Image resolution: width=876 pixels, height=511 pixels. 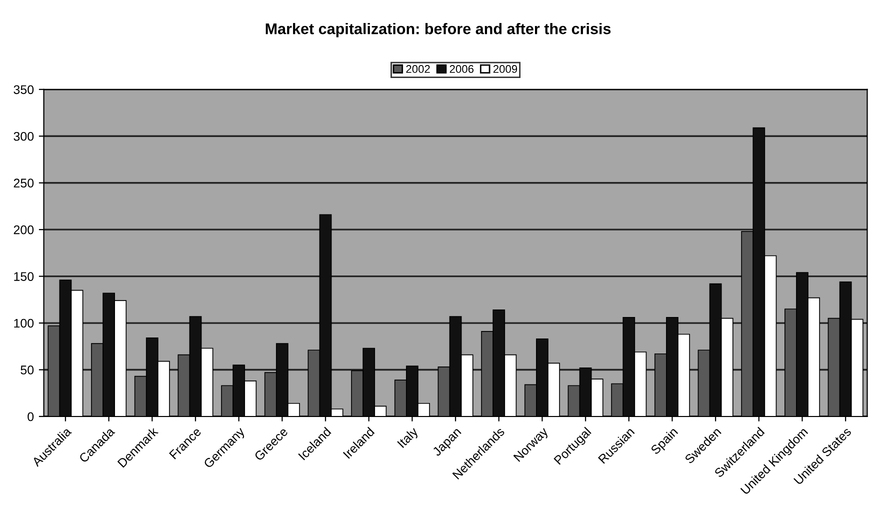 I want to click on y-tick-label: 200, so click(x=24, y=229).